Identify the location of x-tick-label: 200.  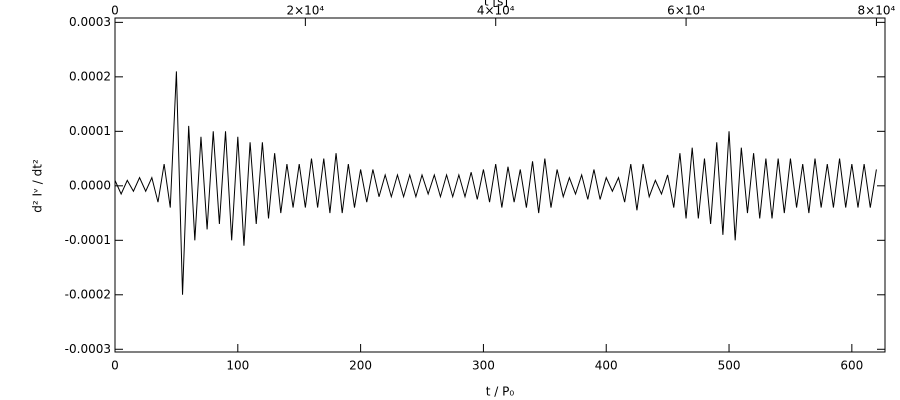
(360, 366).